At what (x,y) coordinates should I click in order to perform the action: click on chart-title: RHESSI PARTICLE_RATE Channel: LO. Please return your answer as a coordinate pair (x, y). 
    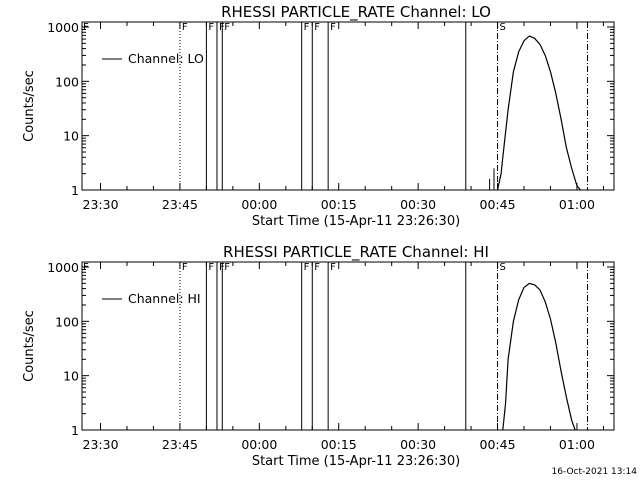
    Looking at the image, I should click on (356, 12).